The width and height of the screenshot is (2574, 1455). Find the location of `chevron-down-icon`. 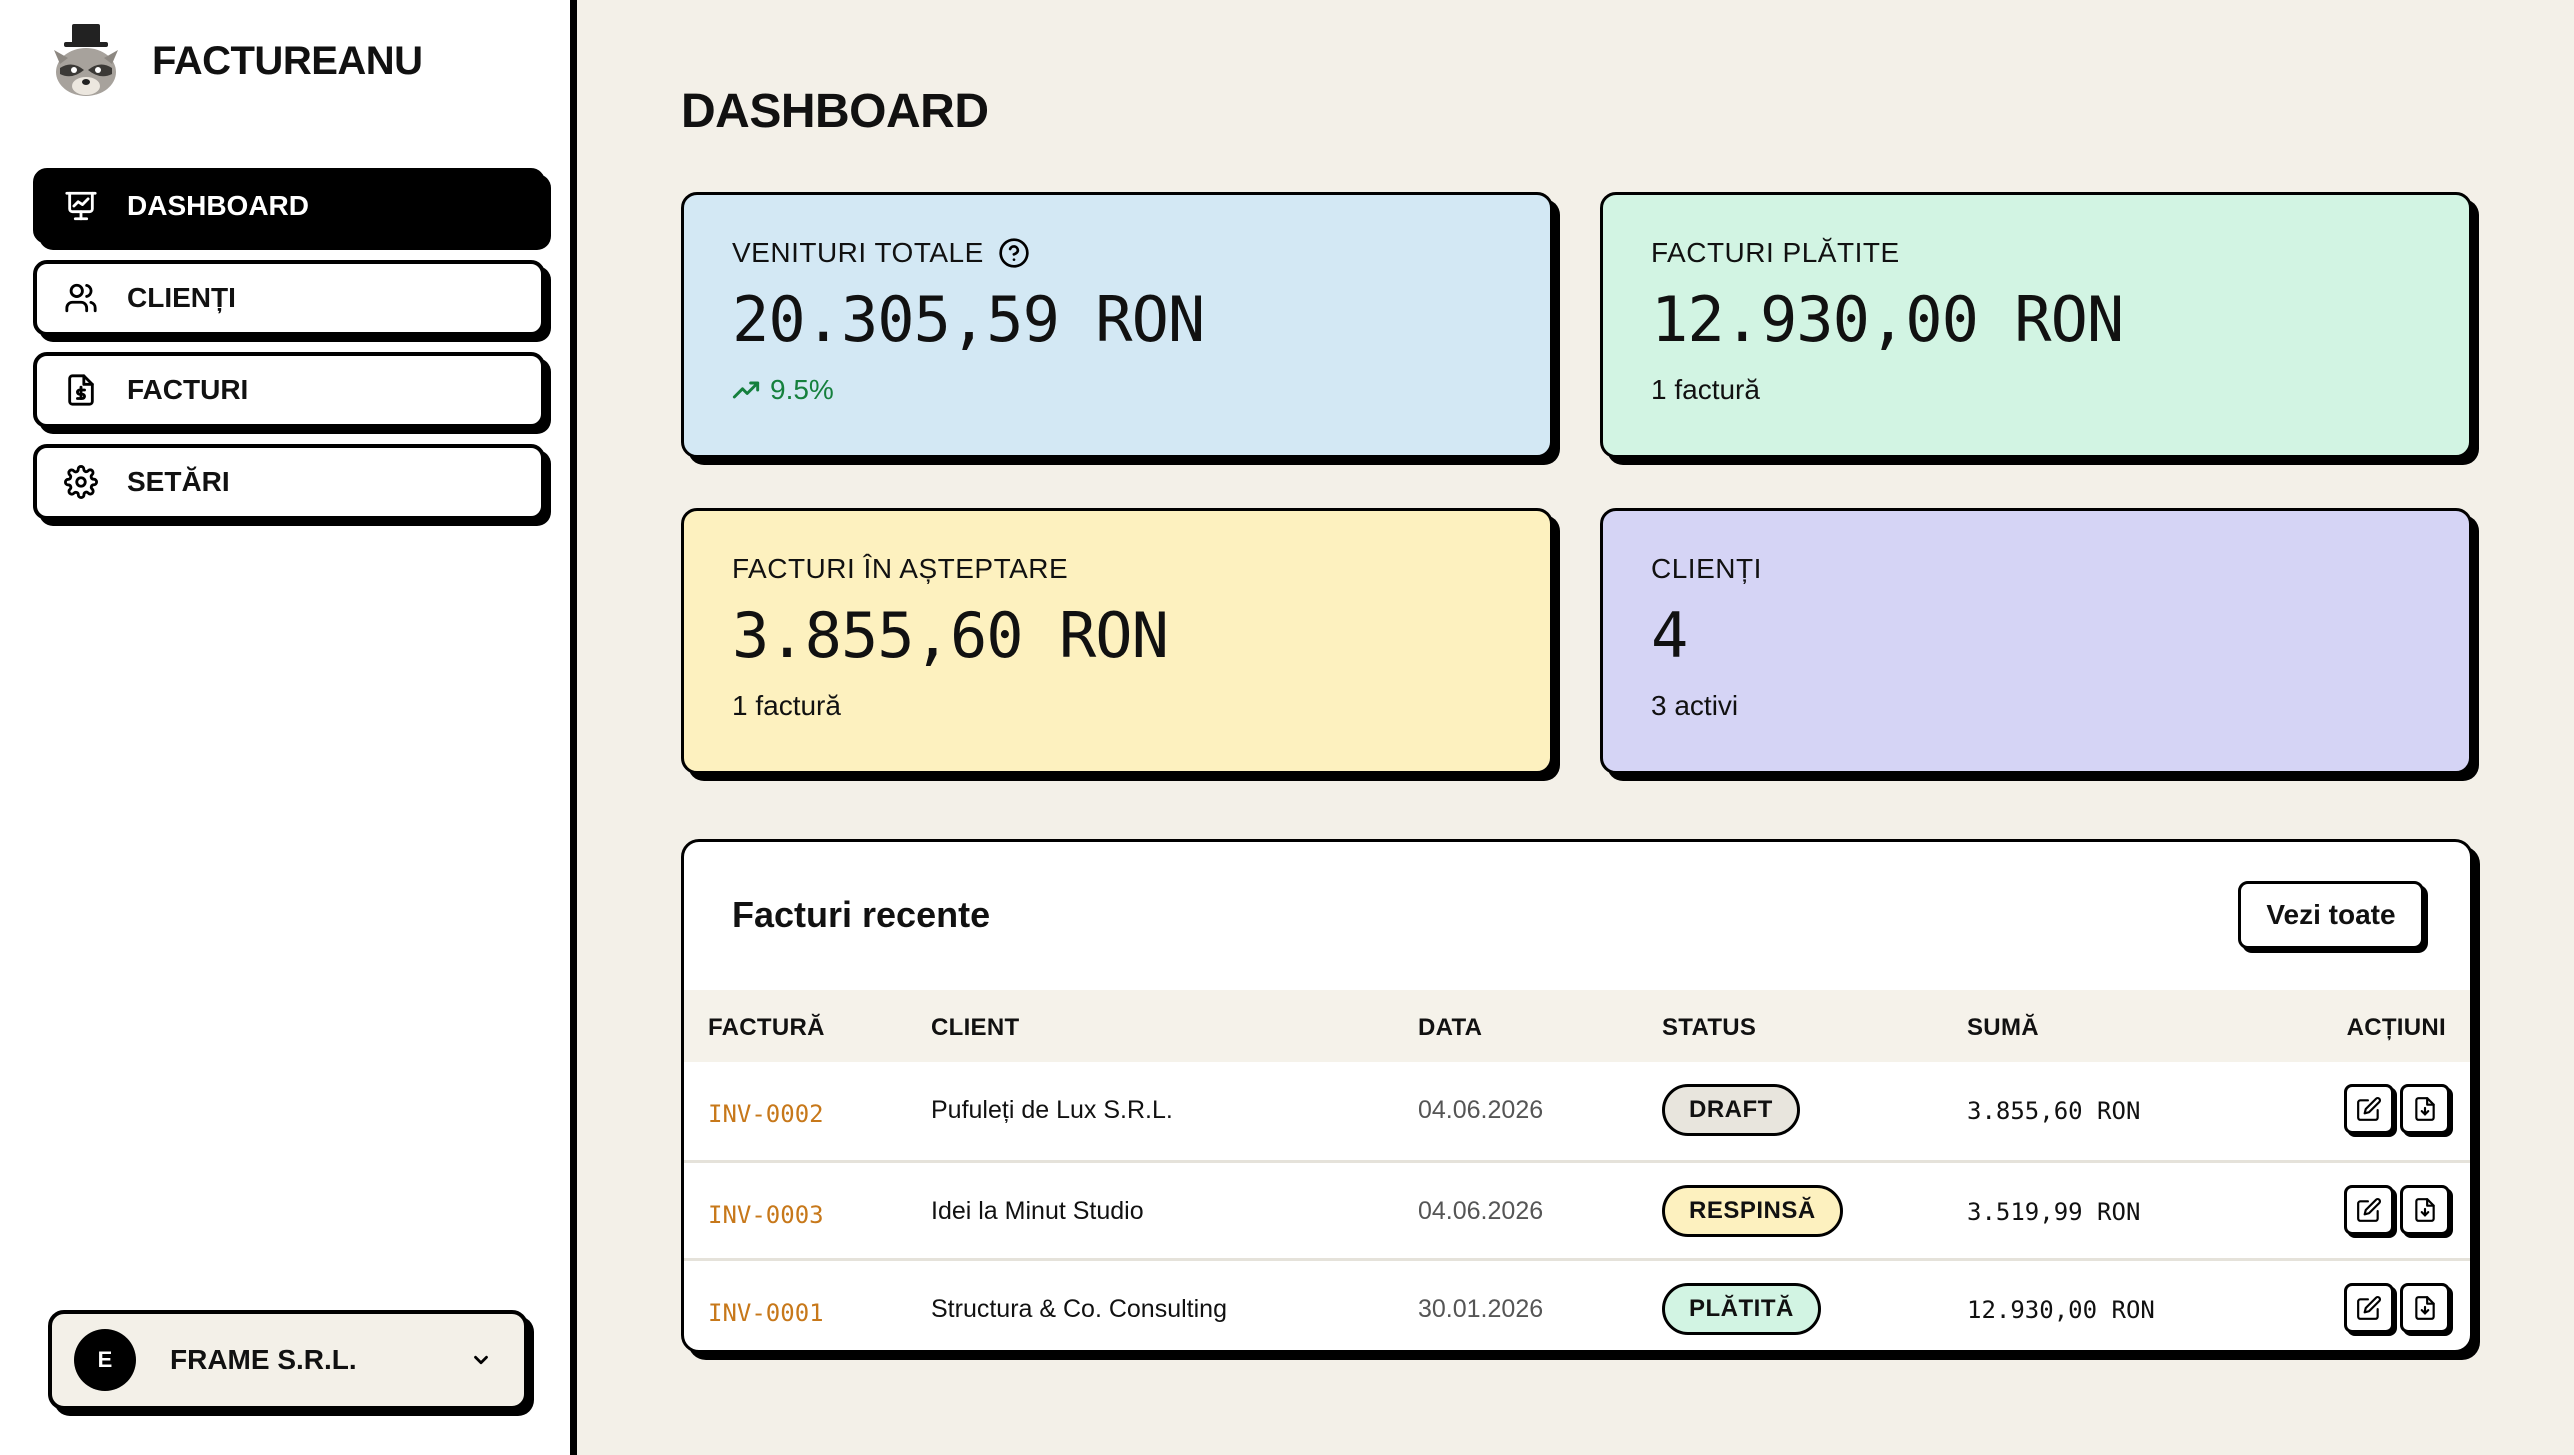

chevron-down-icon is located at coordinates (481, 1360).